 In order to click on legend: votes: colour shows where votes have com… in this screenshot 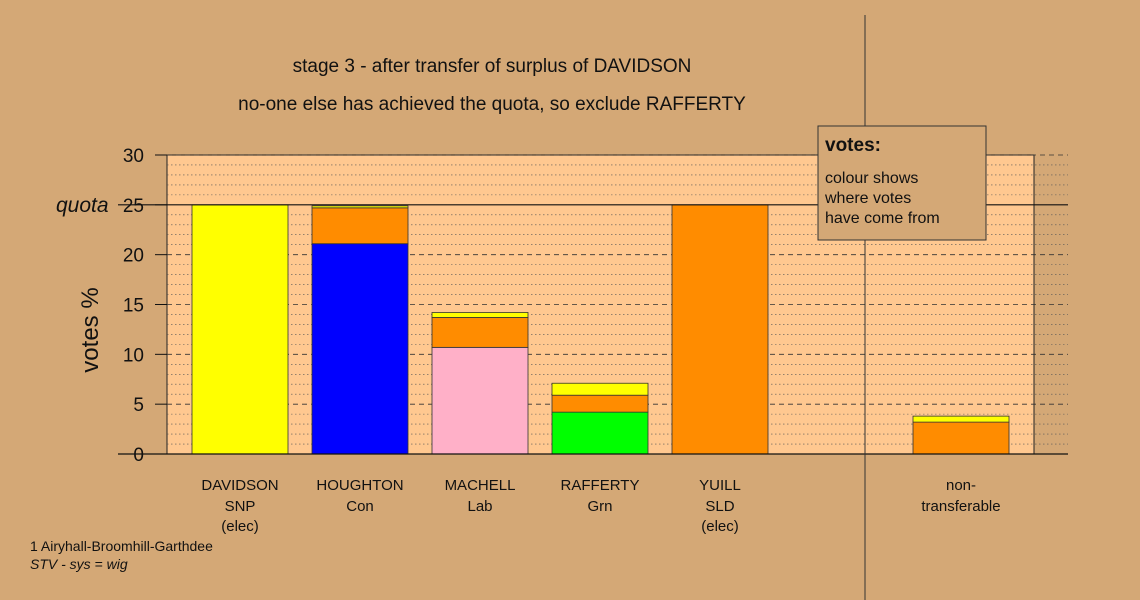, I will do `click(902, 183)`.